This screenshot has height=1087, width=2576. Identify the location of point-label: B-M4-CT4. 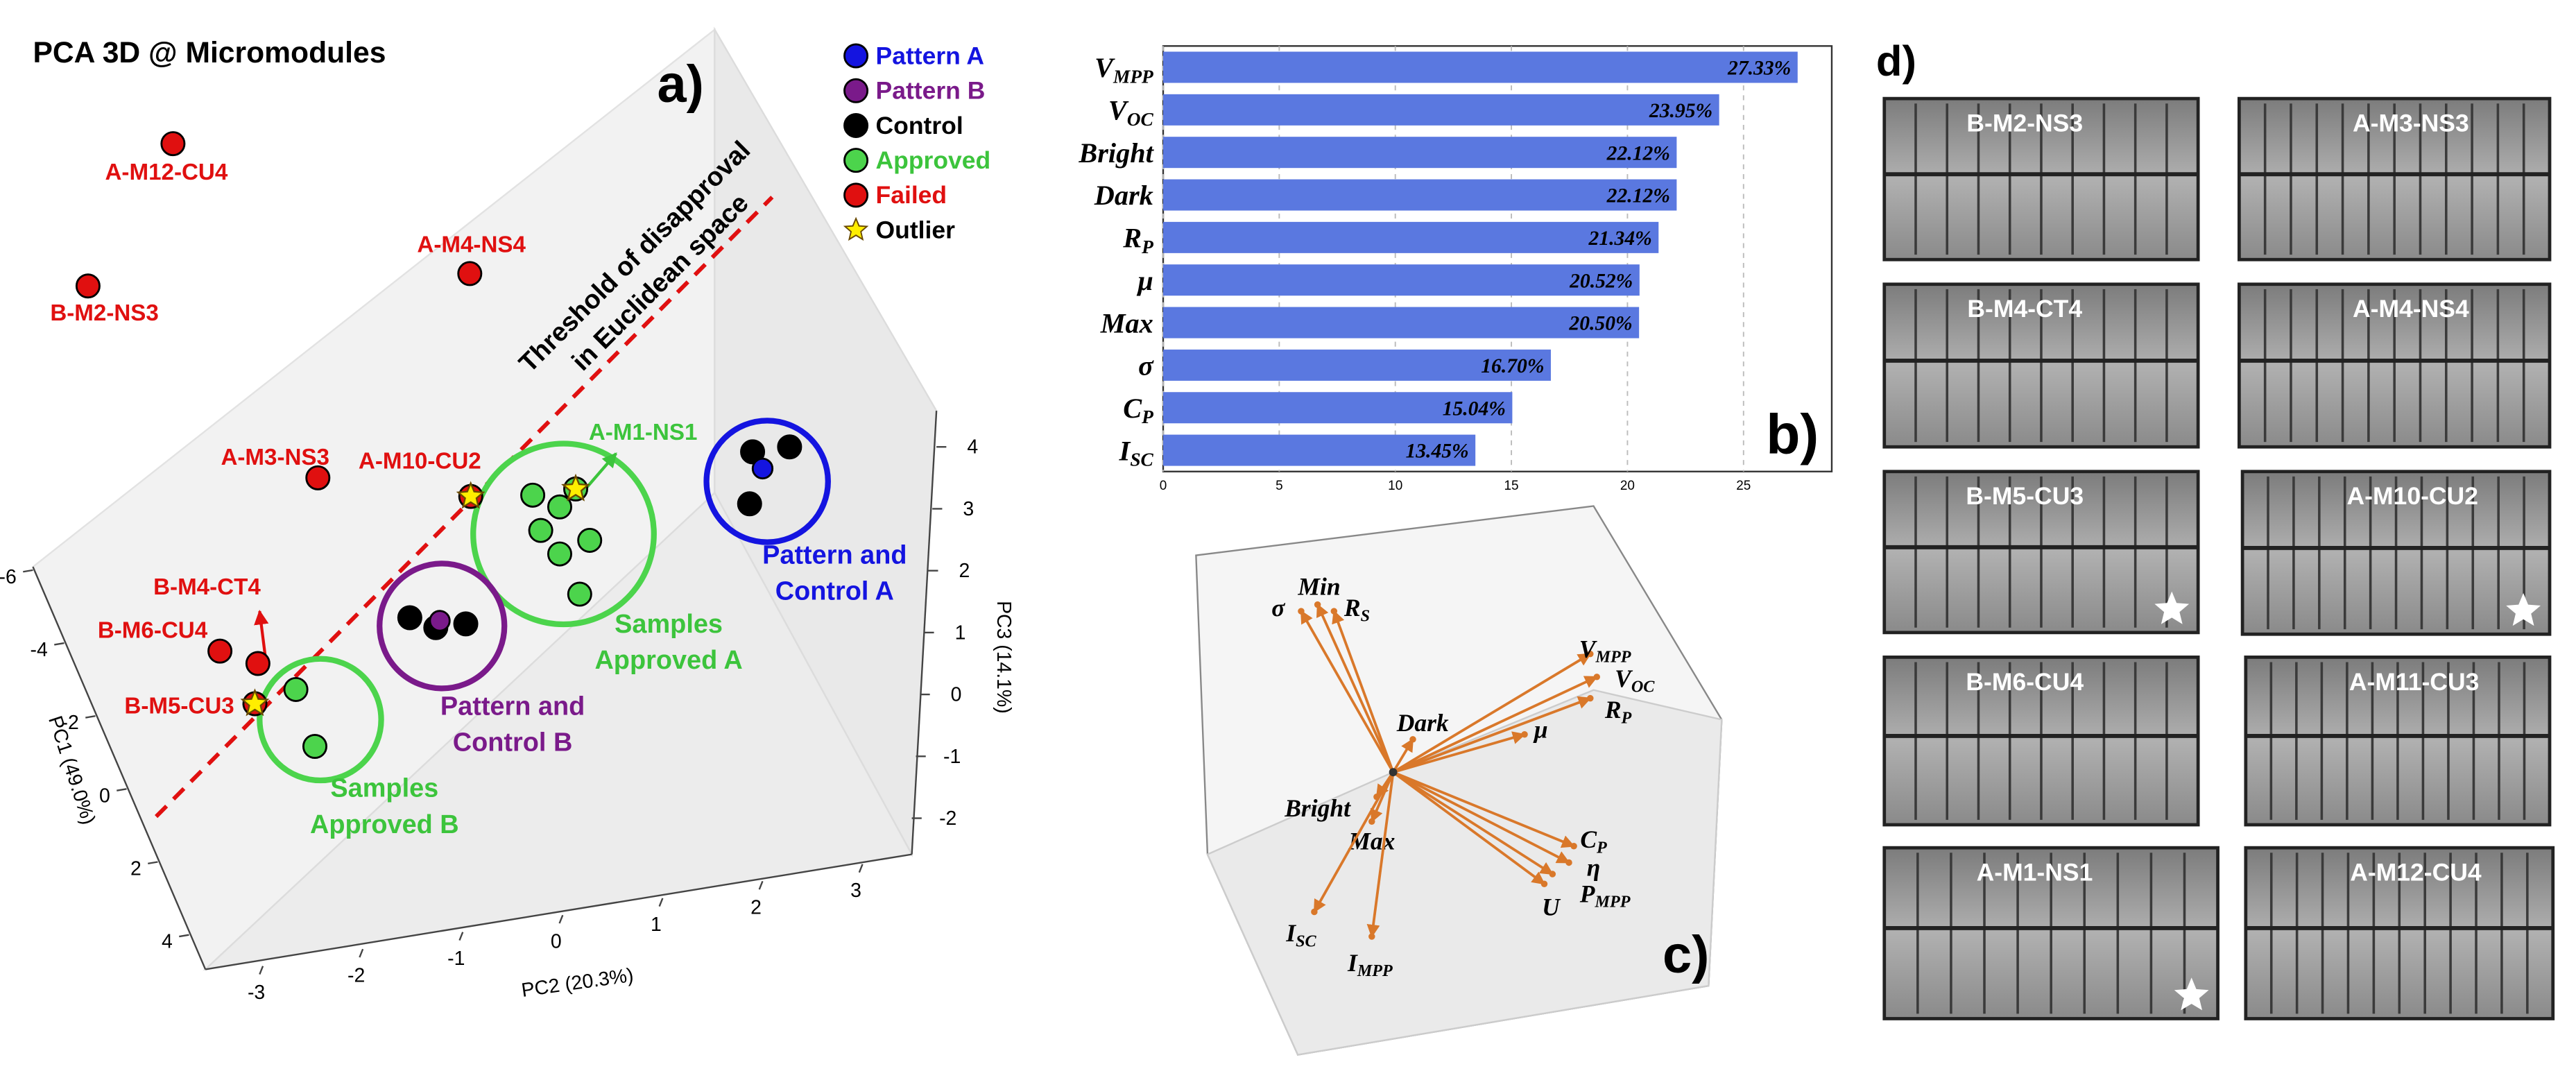
(207, 587).